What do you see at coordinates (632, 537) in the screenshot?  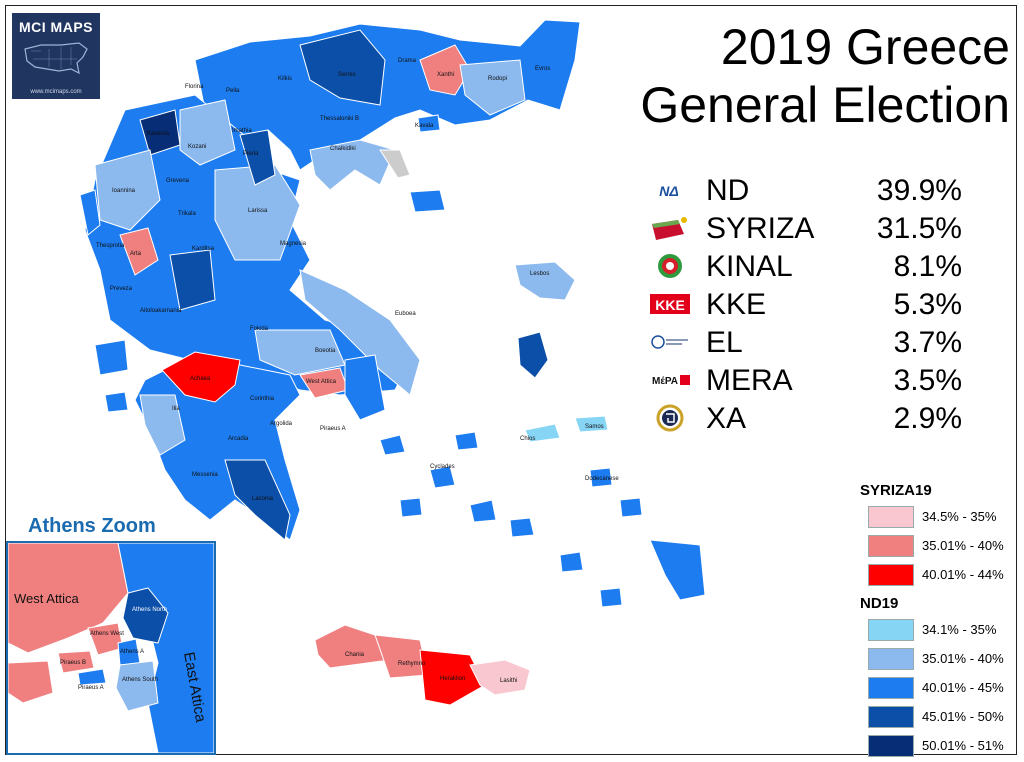 I see `region-dodecanese` at bounding box center [632, 537].